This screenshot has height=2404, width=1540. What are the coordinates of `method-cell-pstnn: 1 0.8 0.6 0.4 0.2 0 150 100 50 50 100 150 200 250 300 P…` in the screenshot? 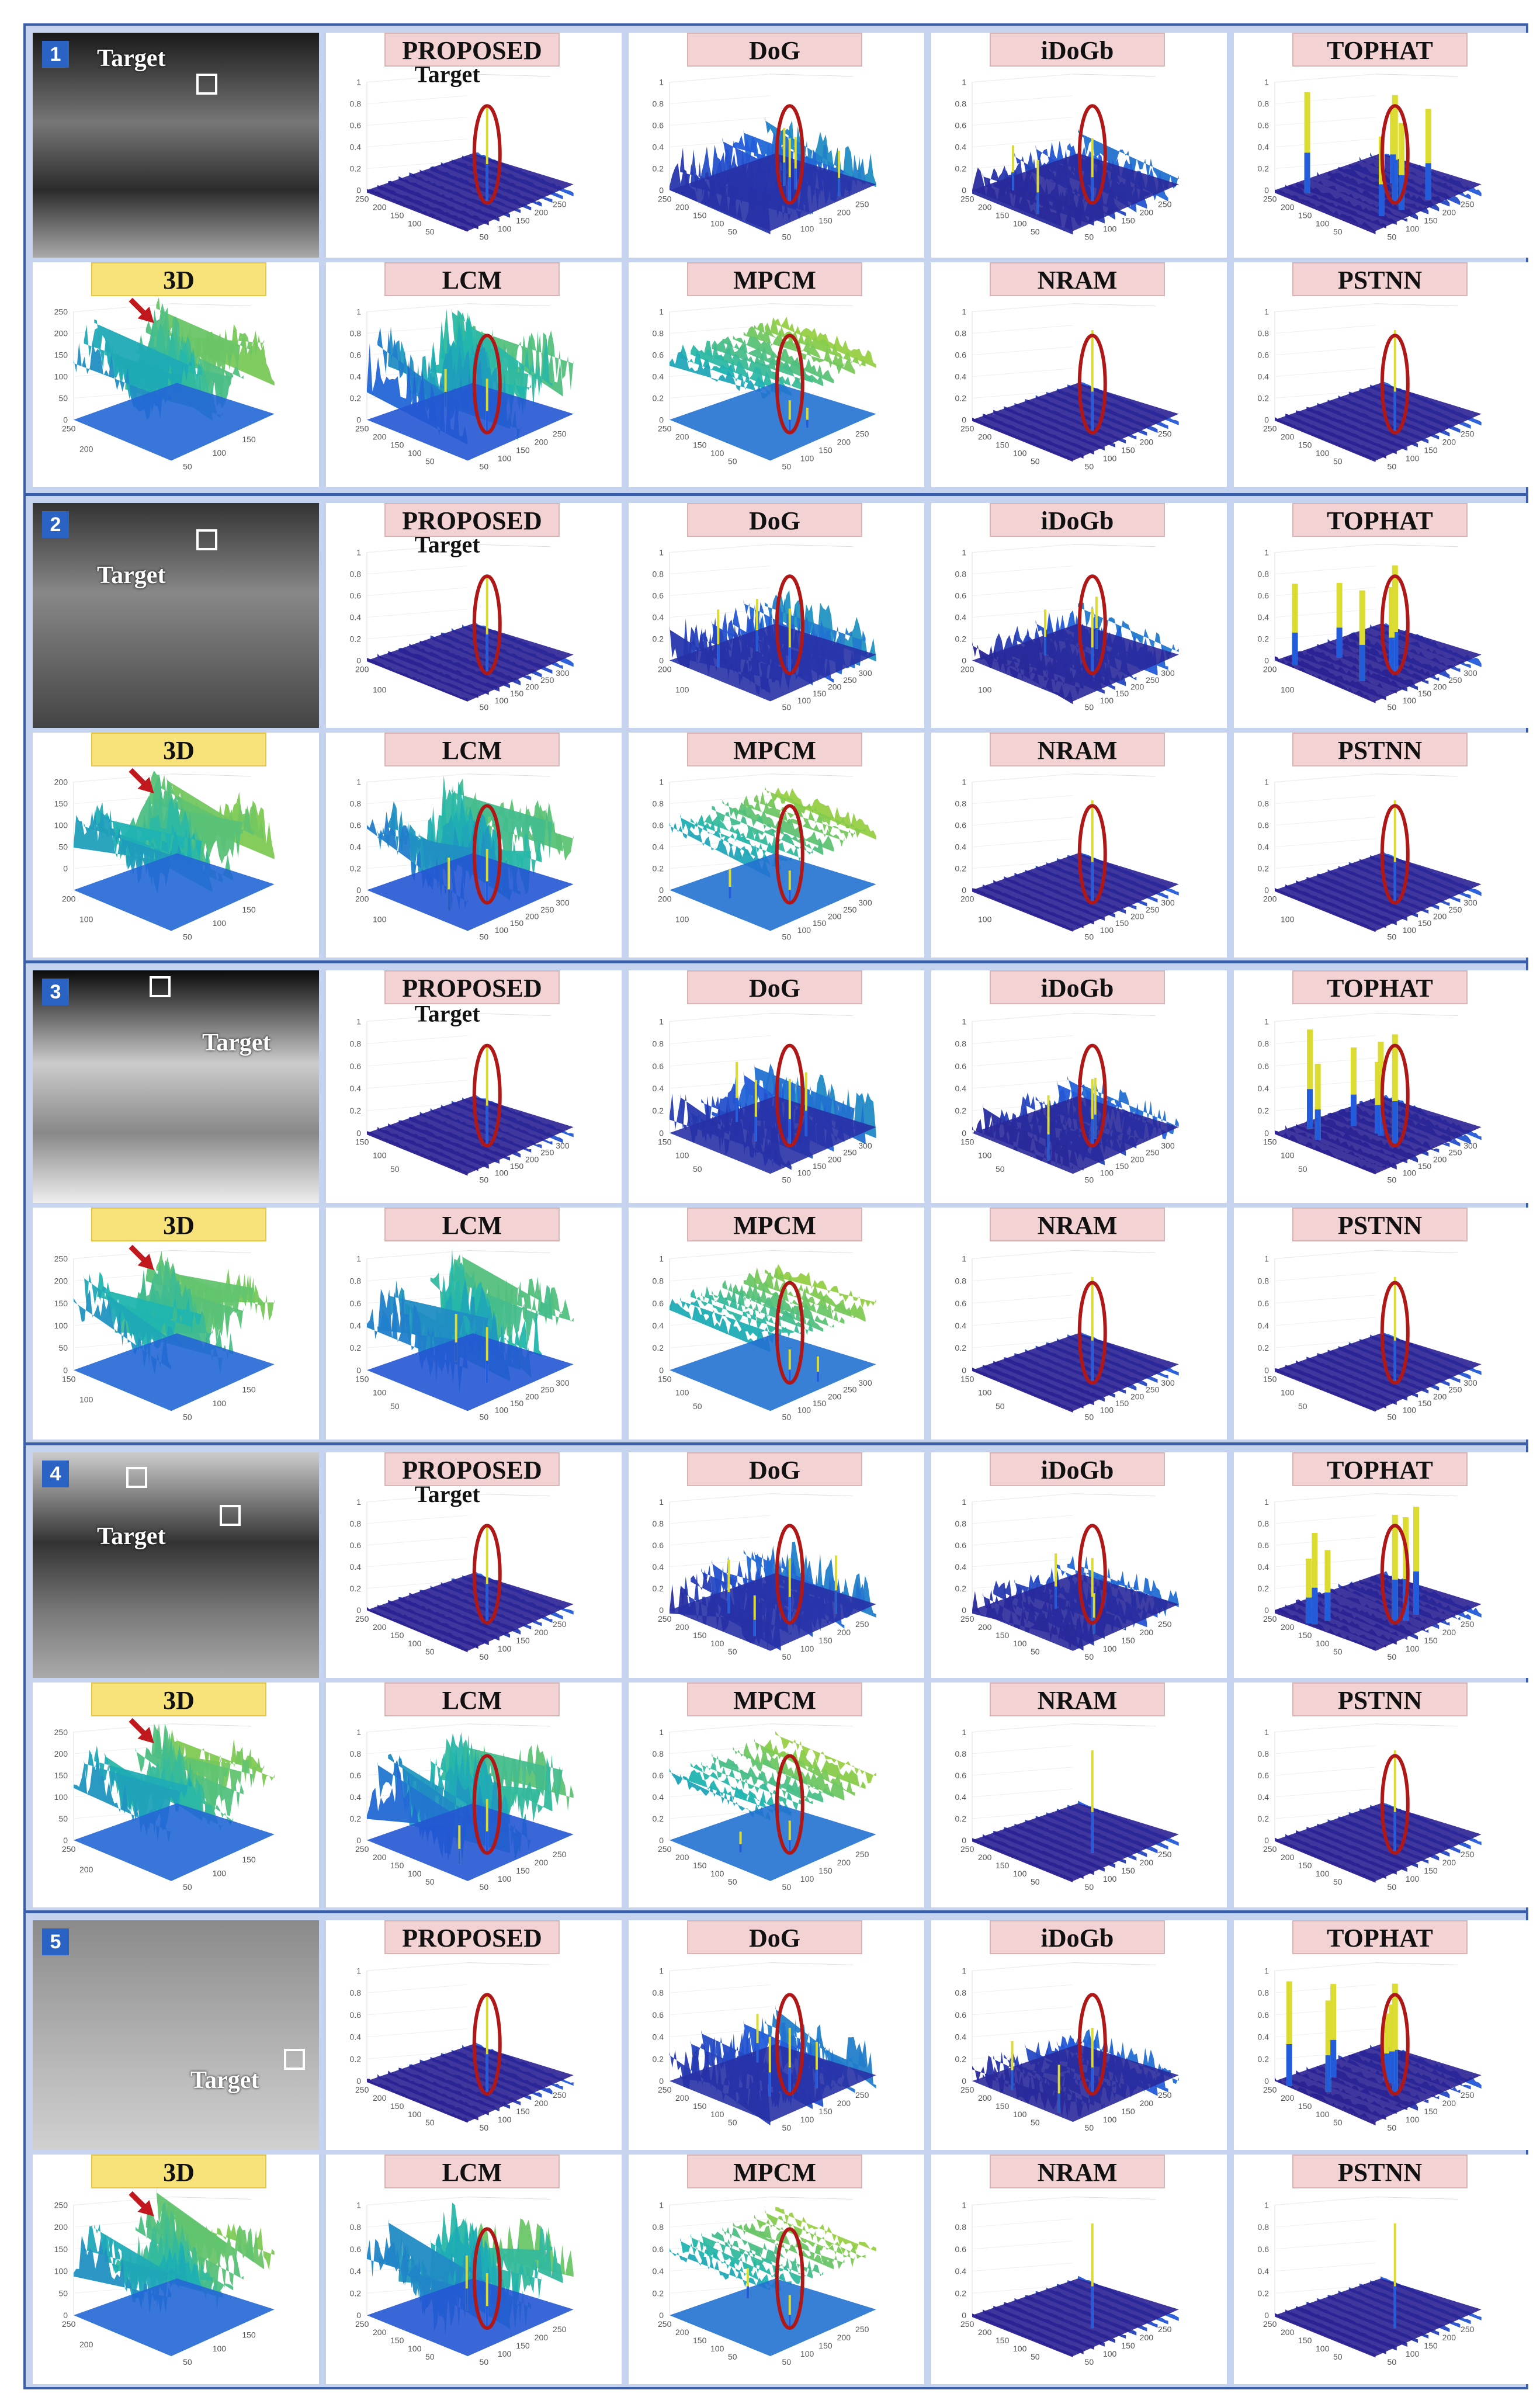 It's located at (1382, 1323).